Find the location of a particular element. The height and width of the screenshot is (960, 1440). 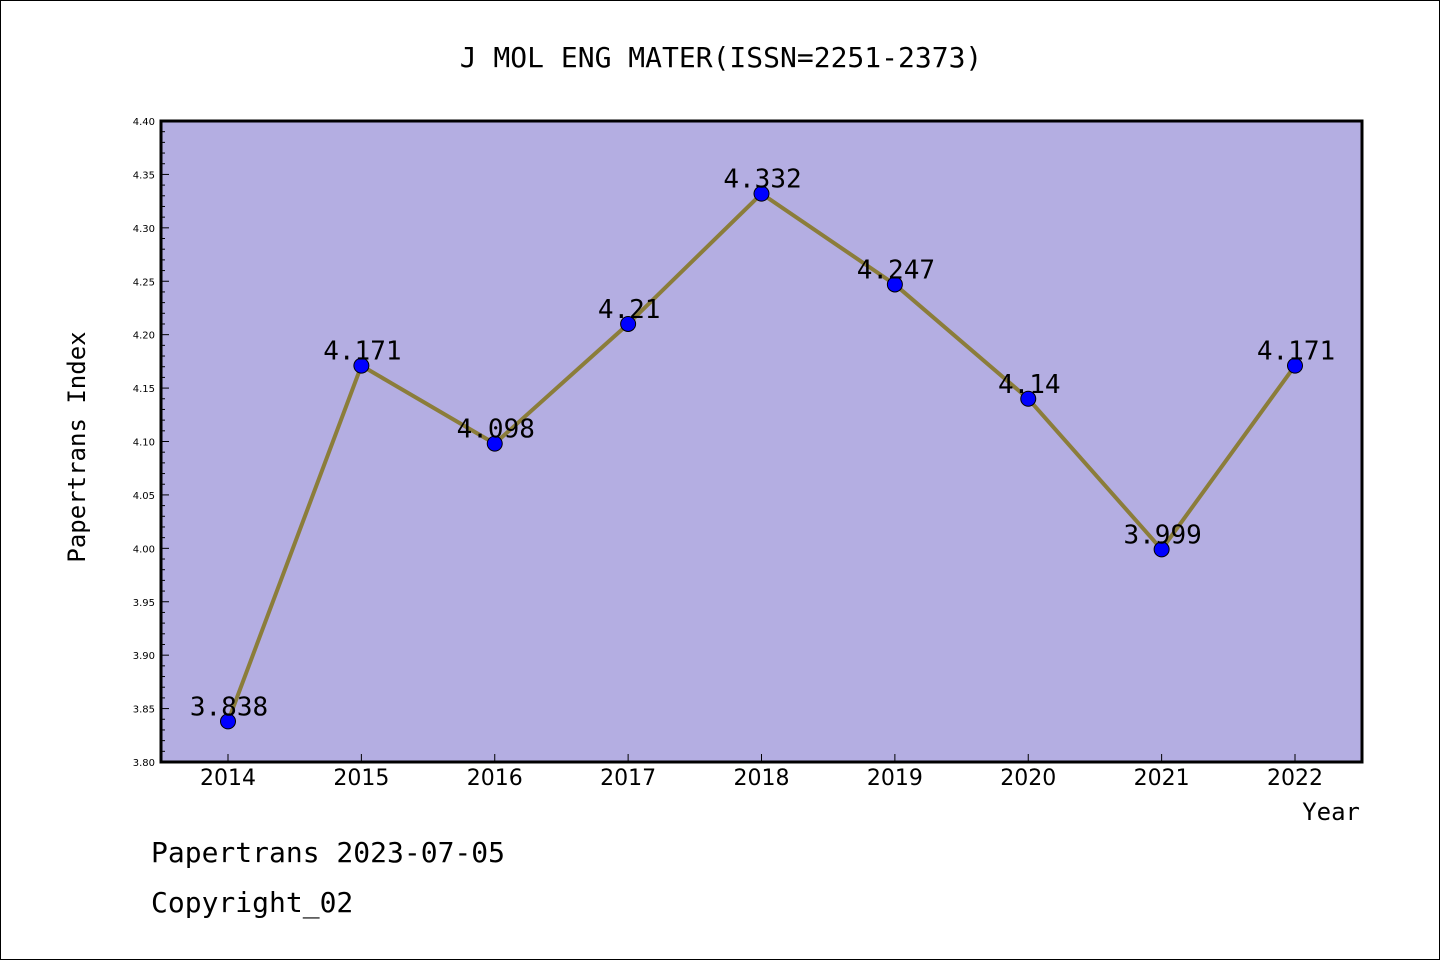

data-label: 4.14 is located at coordinates (1029, 385).